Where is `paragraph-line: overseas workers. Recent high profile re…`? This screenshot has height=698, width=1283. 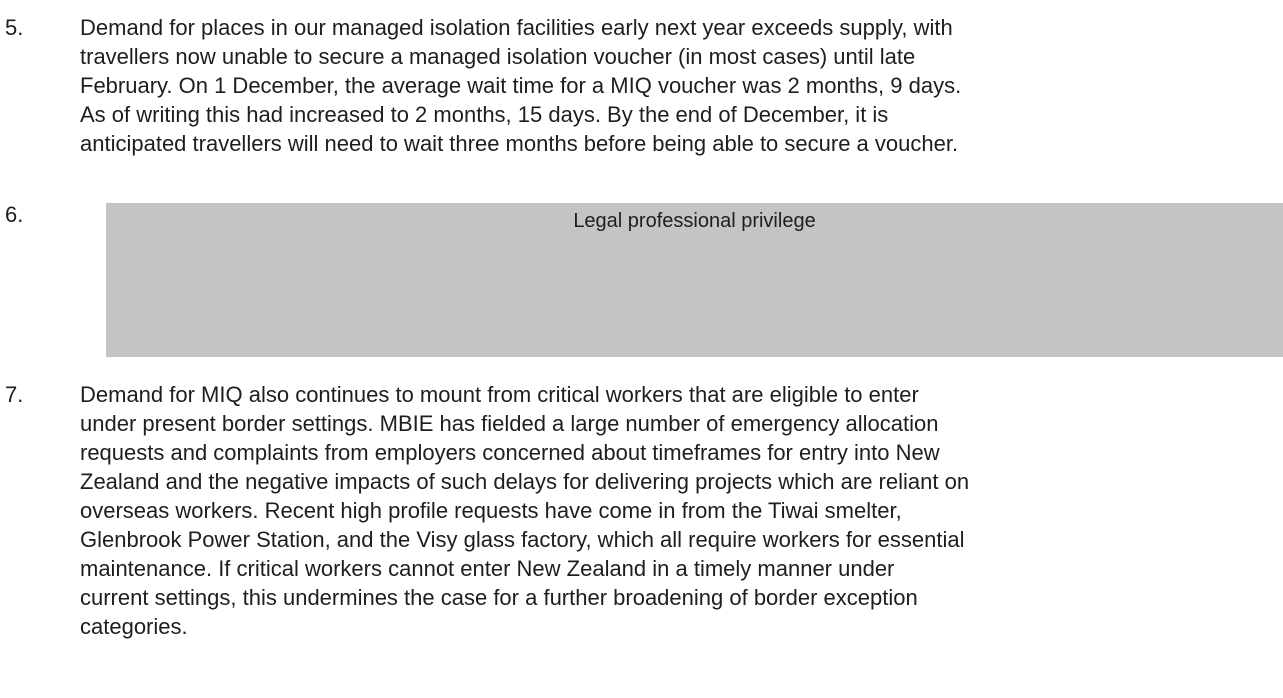 paragraph-line: overseas workers. Recent high profile re… is located at coordinates (491, 510).